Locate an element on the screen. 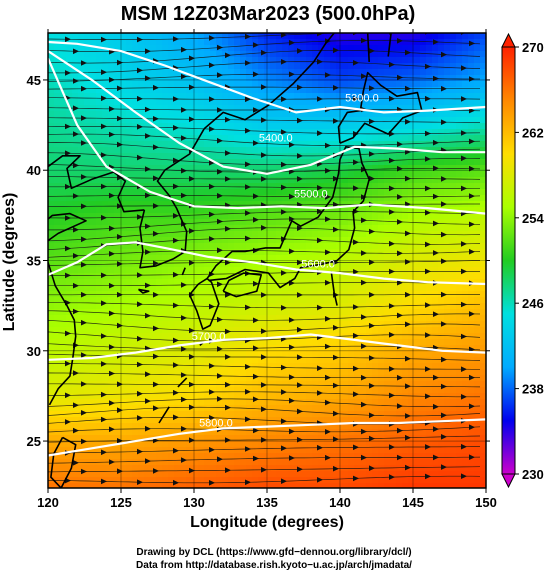 The width and height of the screenshot is (548, 573). colorbar-tick-label: 238 is located at coordinates (533, 389).